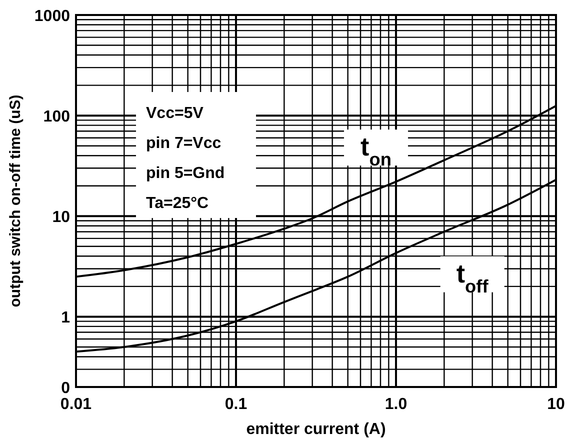  I want to click on y-tick-label: 100, so click(56, 117).